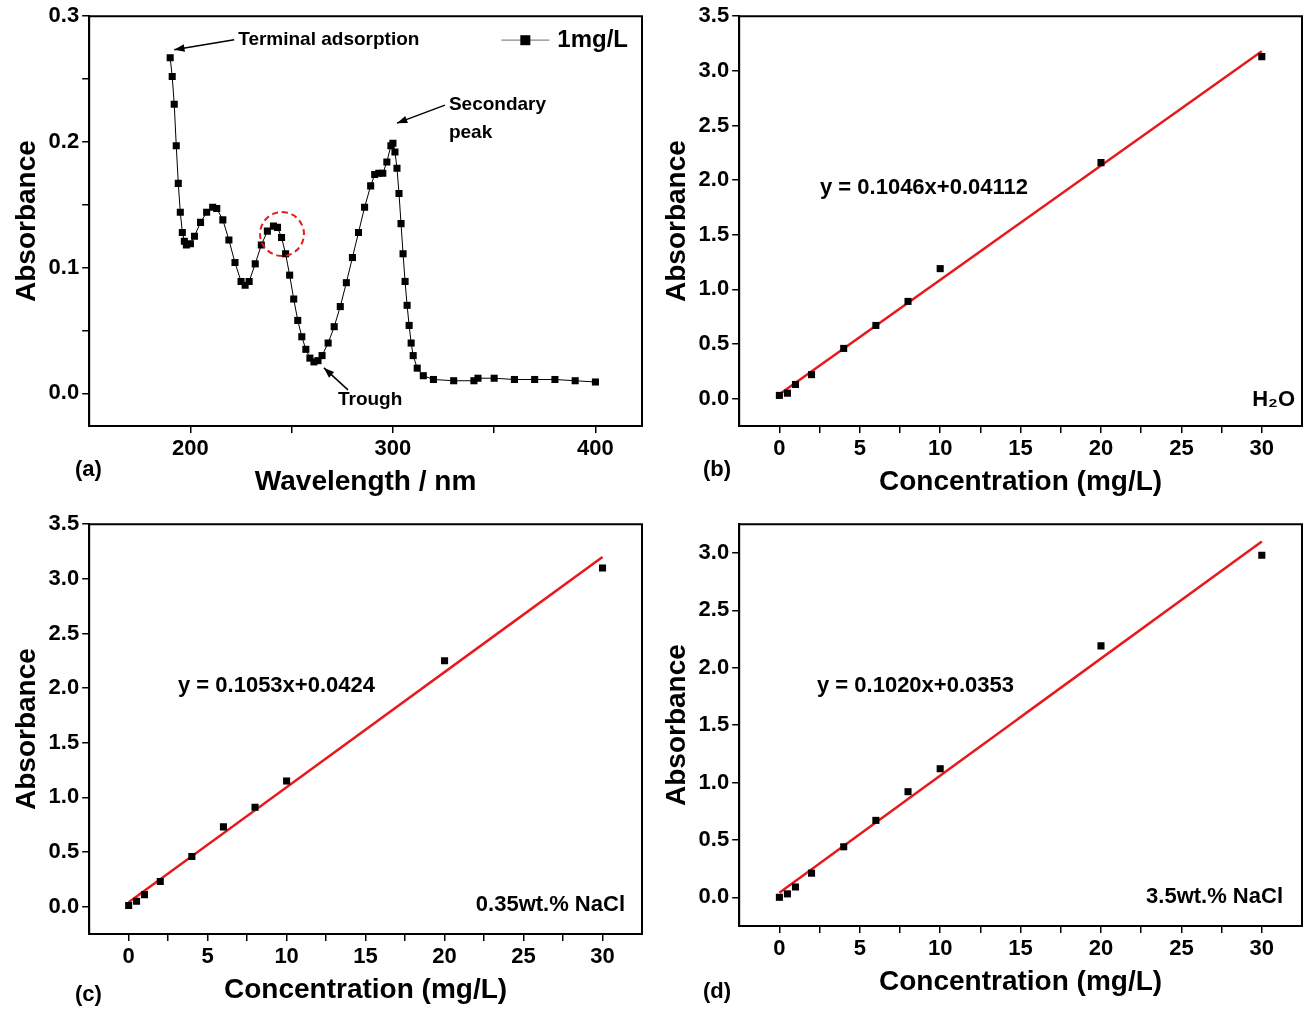 Image resolution: width=1312 pixels, height=1013 pixels. What do you see at coordinates (365, 480) in the screenshot?
I see `x-axis-title: Wavelength / nm` at bounding box center [365, 480].